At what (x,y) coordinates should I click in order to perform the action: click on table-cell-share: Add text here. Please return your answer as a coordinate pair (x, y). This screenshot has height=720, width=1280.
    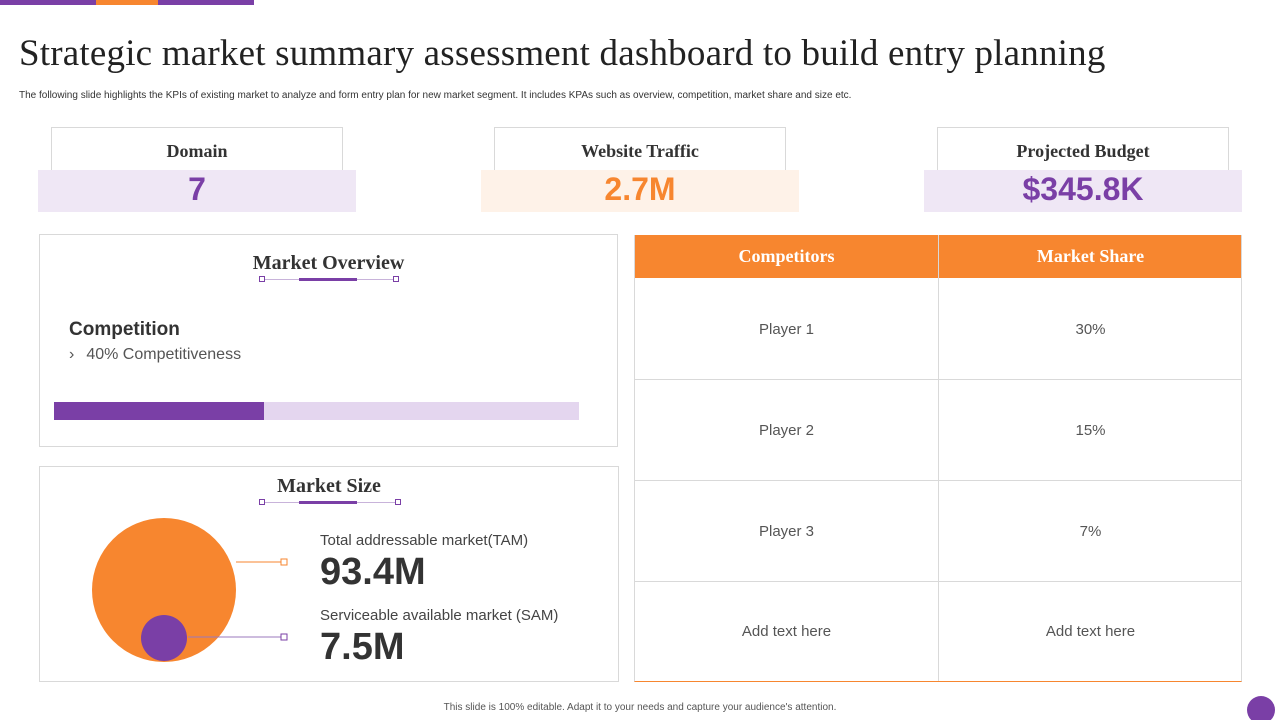
    Looking at the image, I should click on (1090, 631).